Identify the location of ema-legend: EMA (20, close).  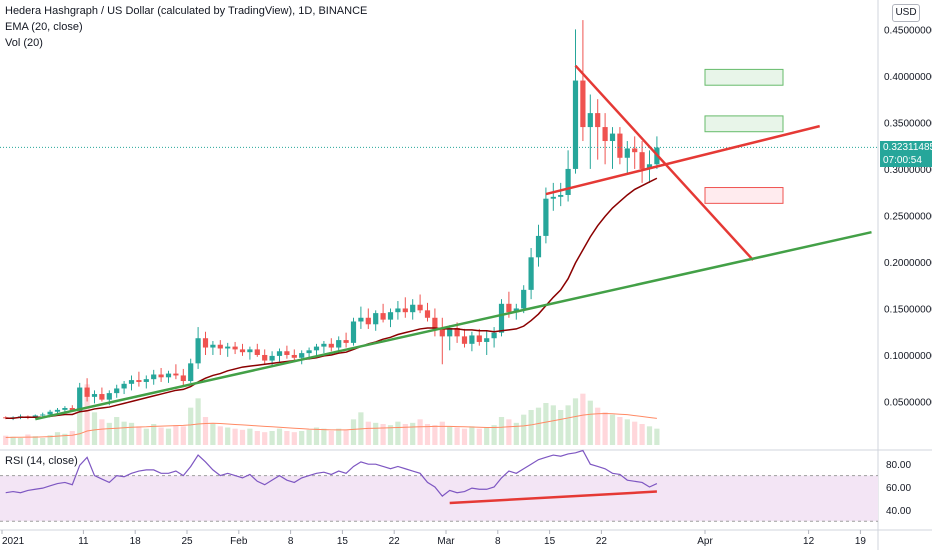
(44, 27).